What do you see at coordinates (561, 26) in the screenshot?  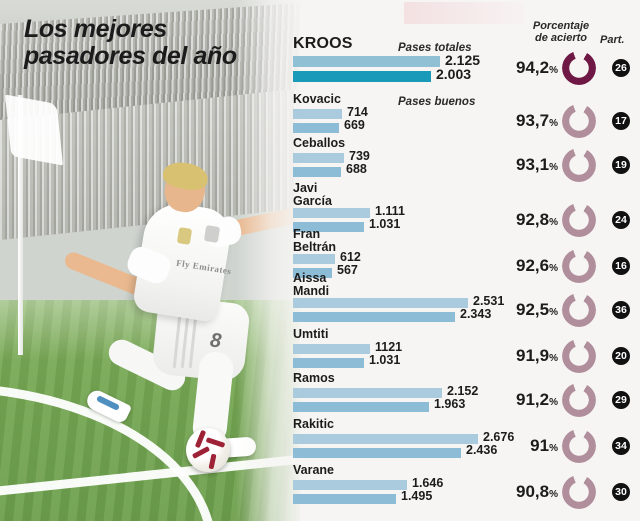 I see `accuracy-header-line-1: Porcentaje` at bounding box center [561, 26].